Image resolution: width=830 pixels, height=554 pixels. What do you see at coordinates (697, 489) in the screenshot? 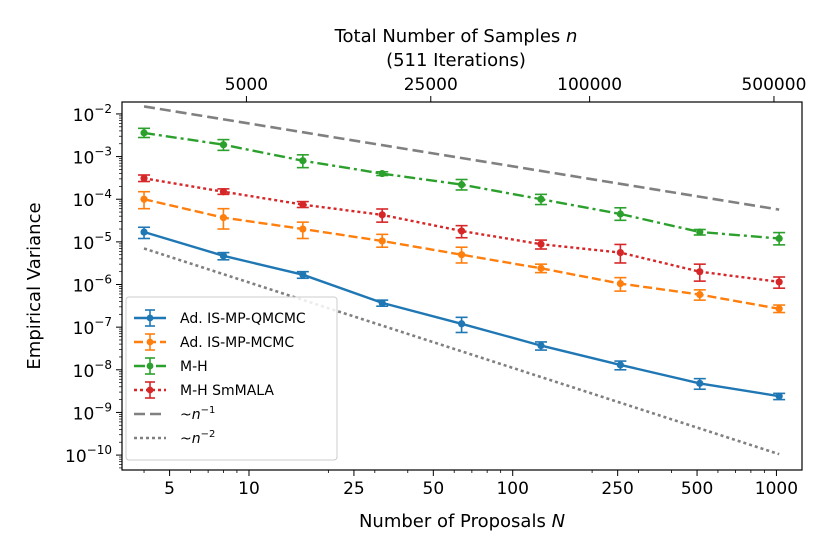
I see `x-tick-label: 500` at bounding box center [697, 489].